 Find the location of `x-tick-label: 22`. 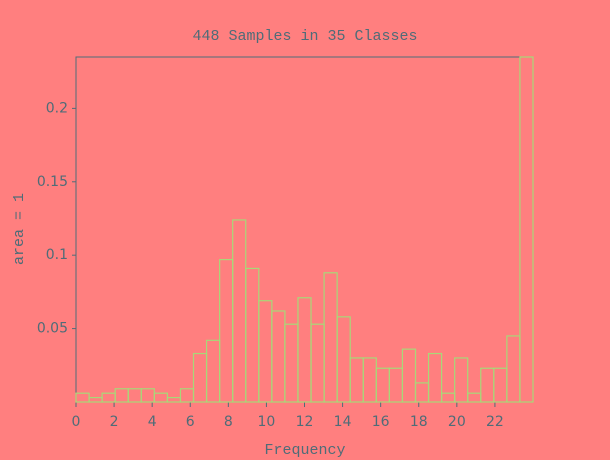

x-tick-label: 22 is located at coordinates (495, 422).